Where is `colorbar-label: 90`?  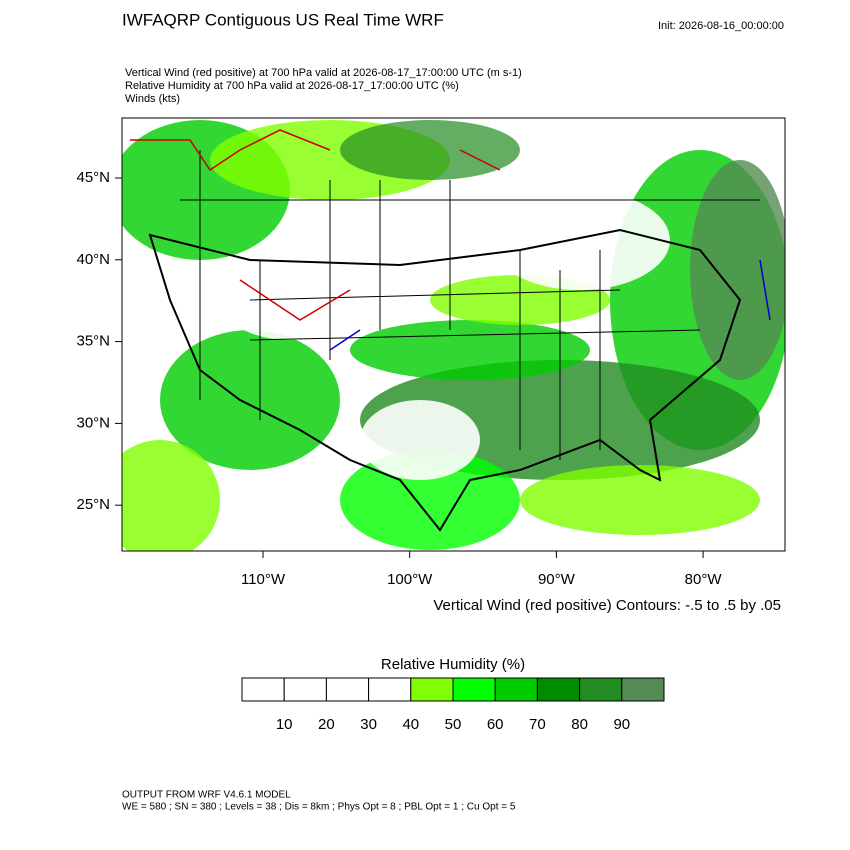 colorbar-label: 90 is located at coordinates (621, 724).